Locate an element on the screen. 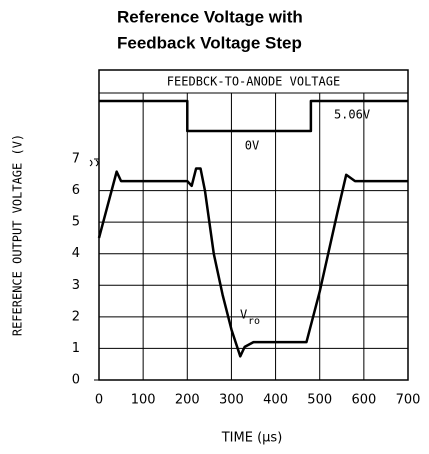 The width and height of the screenshot is (429, 454). annotation: 5.06V is located at coordinates (352, 115).